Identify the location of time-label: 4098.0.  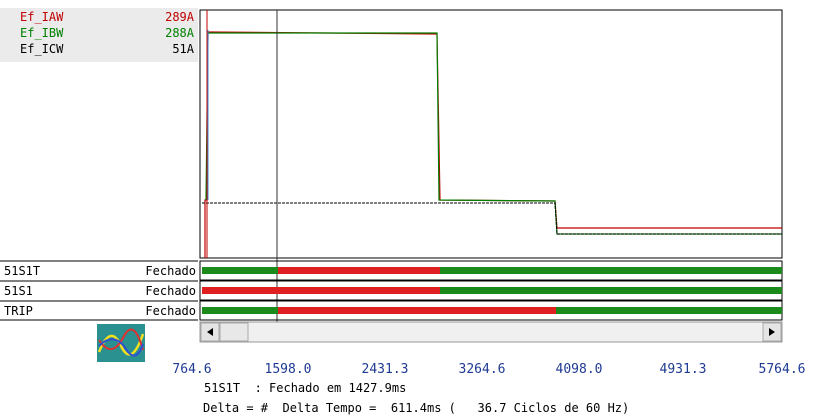
(579, 369).